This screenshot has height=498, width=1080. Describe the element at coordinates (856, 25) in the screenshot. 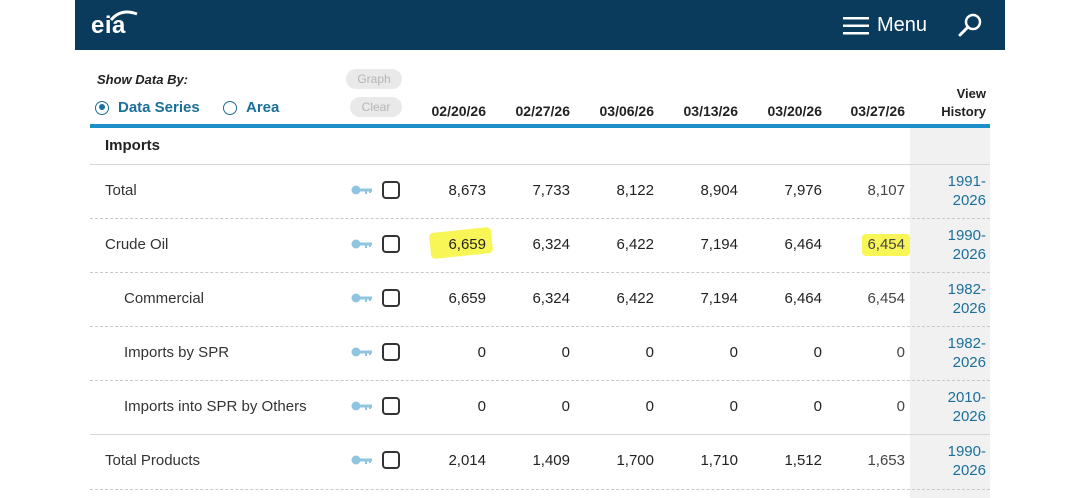

I see `menu-icon` at that location.